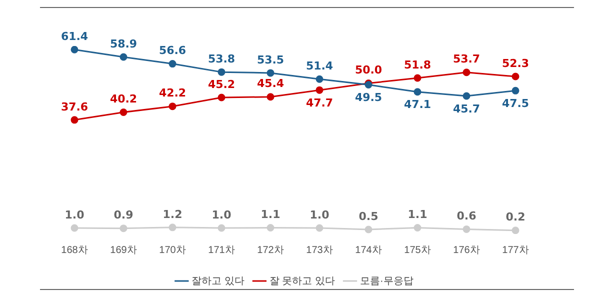 This screenshot has height=300, width=600. What do you see at coordinates (222, 59) in the screenshot?
I see `data-label: 53.8` at bounding box center [222, 59].